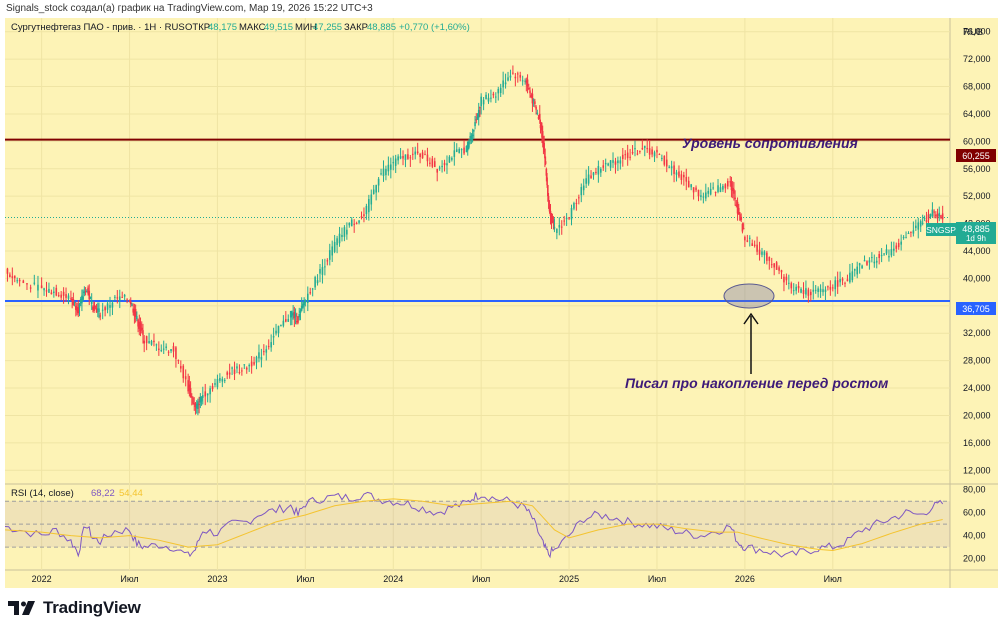 This screenshot has height=630, width=1000. What do you see at coordinates (222, 27) in the screenshot?
I see `open-value: 48,175` at bounding box center [222, 27].